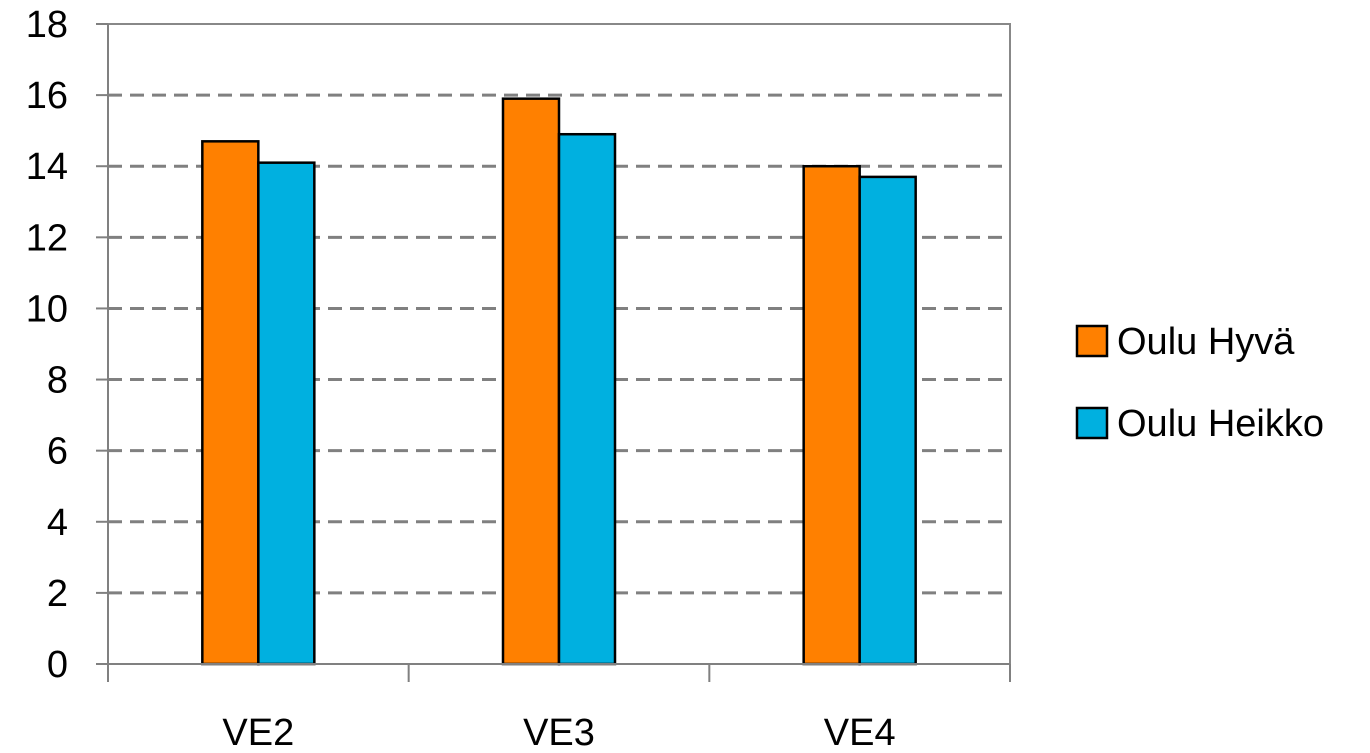  What do you see at coordinates (258, 732) in the screenshot?
I see `x-tick-label: VE2` at bounding box center [258, 732].